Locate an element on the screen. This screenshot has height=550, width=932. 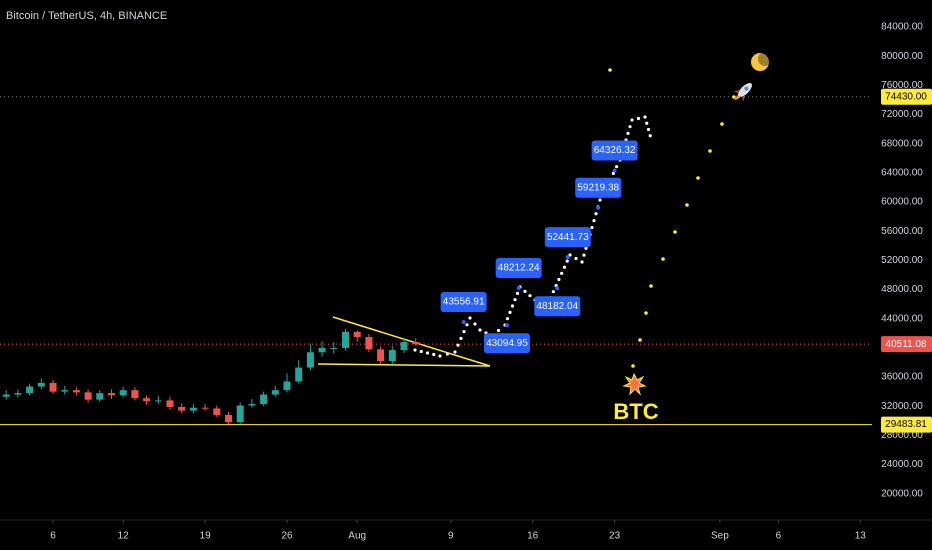
y-tick-label: 84000.00 is located at coordinates (902, 27).